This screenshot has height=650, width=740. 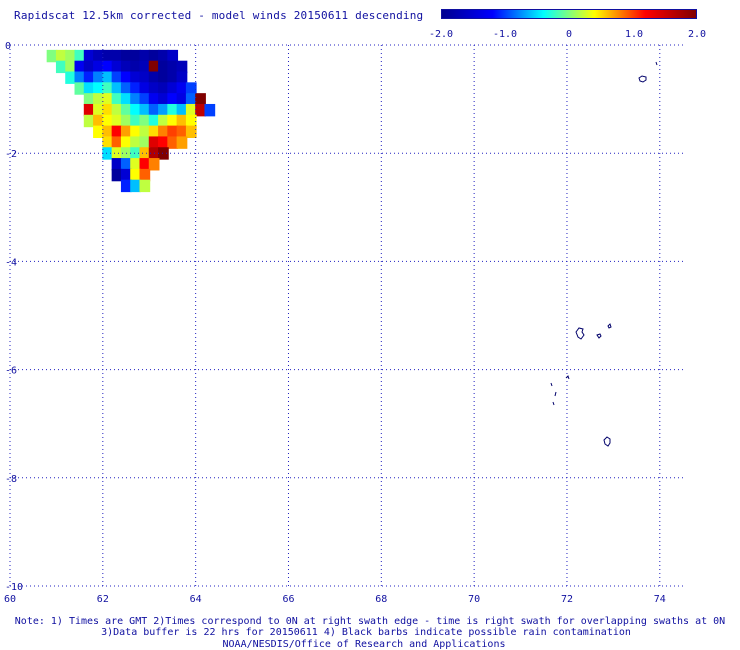 I want to click on y-tick-label: -4, so click(x=11, y=262).